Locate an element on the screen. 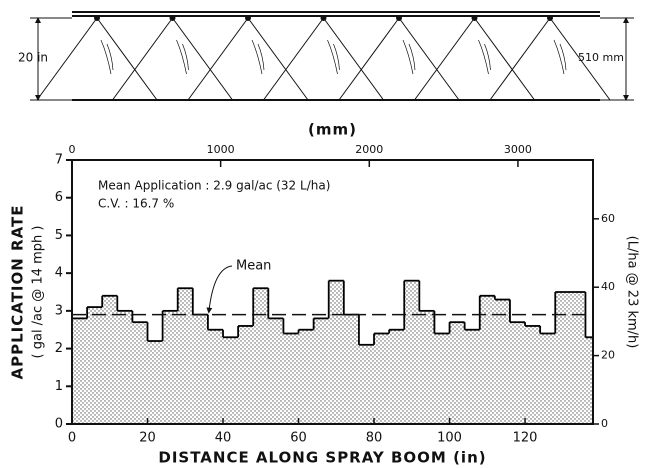  y-tick-label: 5 is located at coordinates (59, 235).